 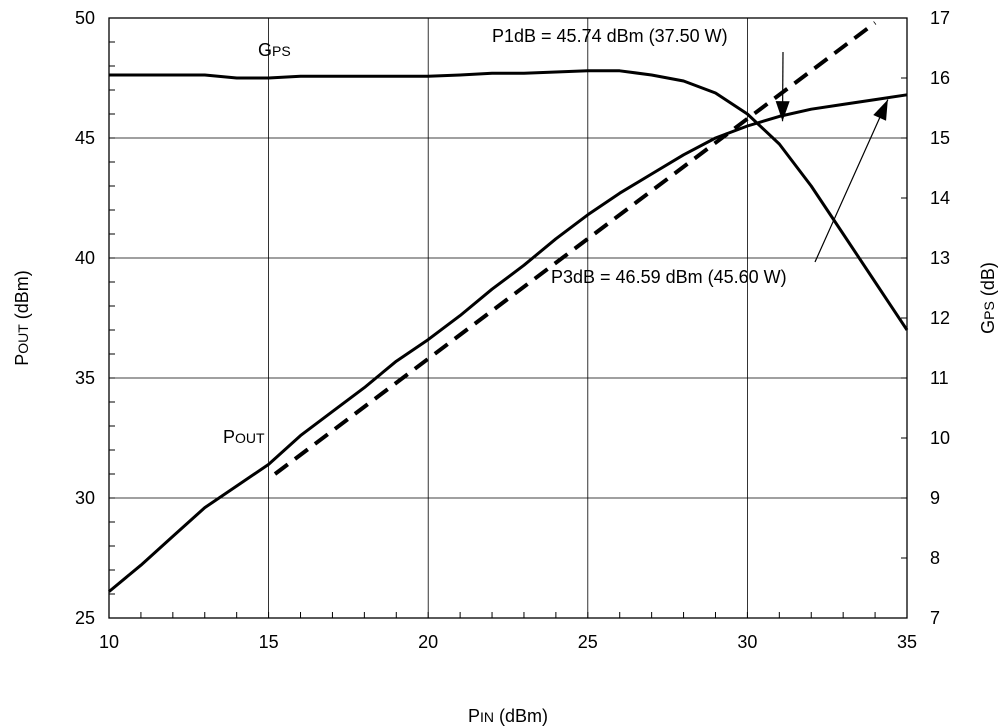 I want to click on y-right-tick-label: 17, so click(x=940, y=18).